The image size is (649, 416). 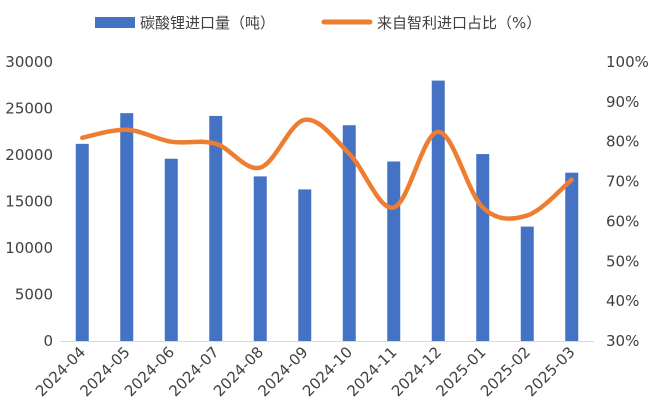 I want to click on y-left-tick-label: 5000, so click(x=34, y=295).